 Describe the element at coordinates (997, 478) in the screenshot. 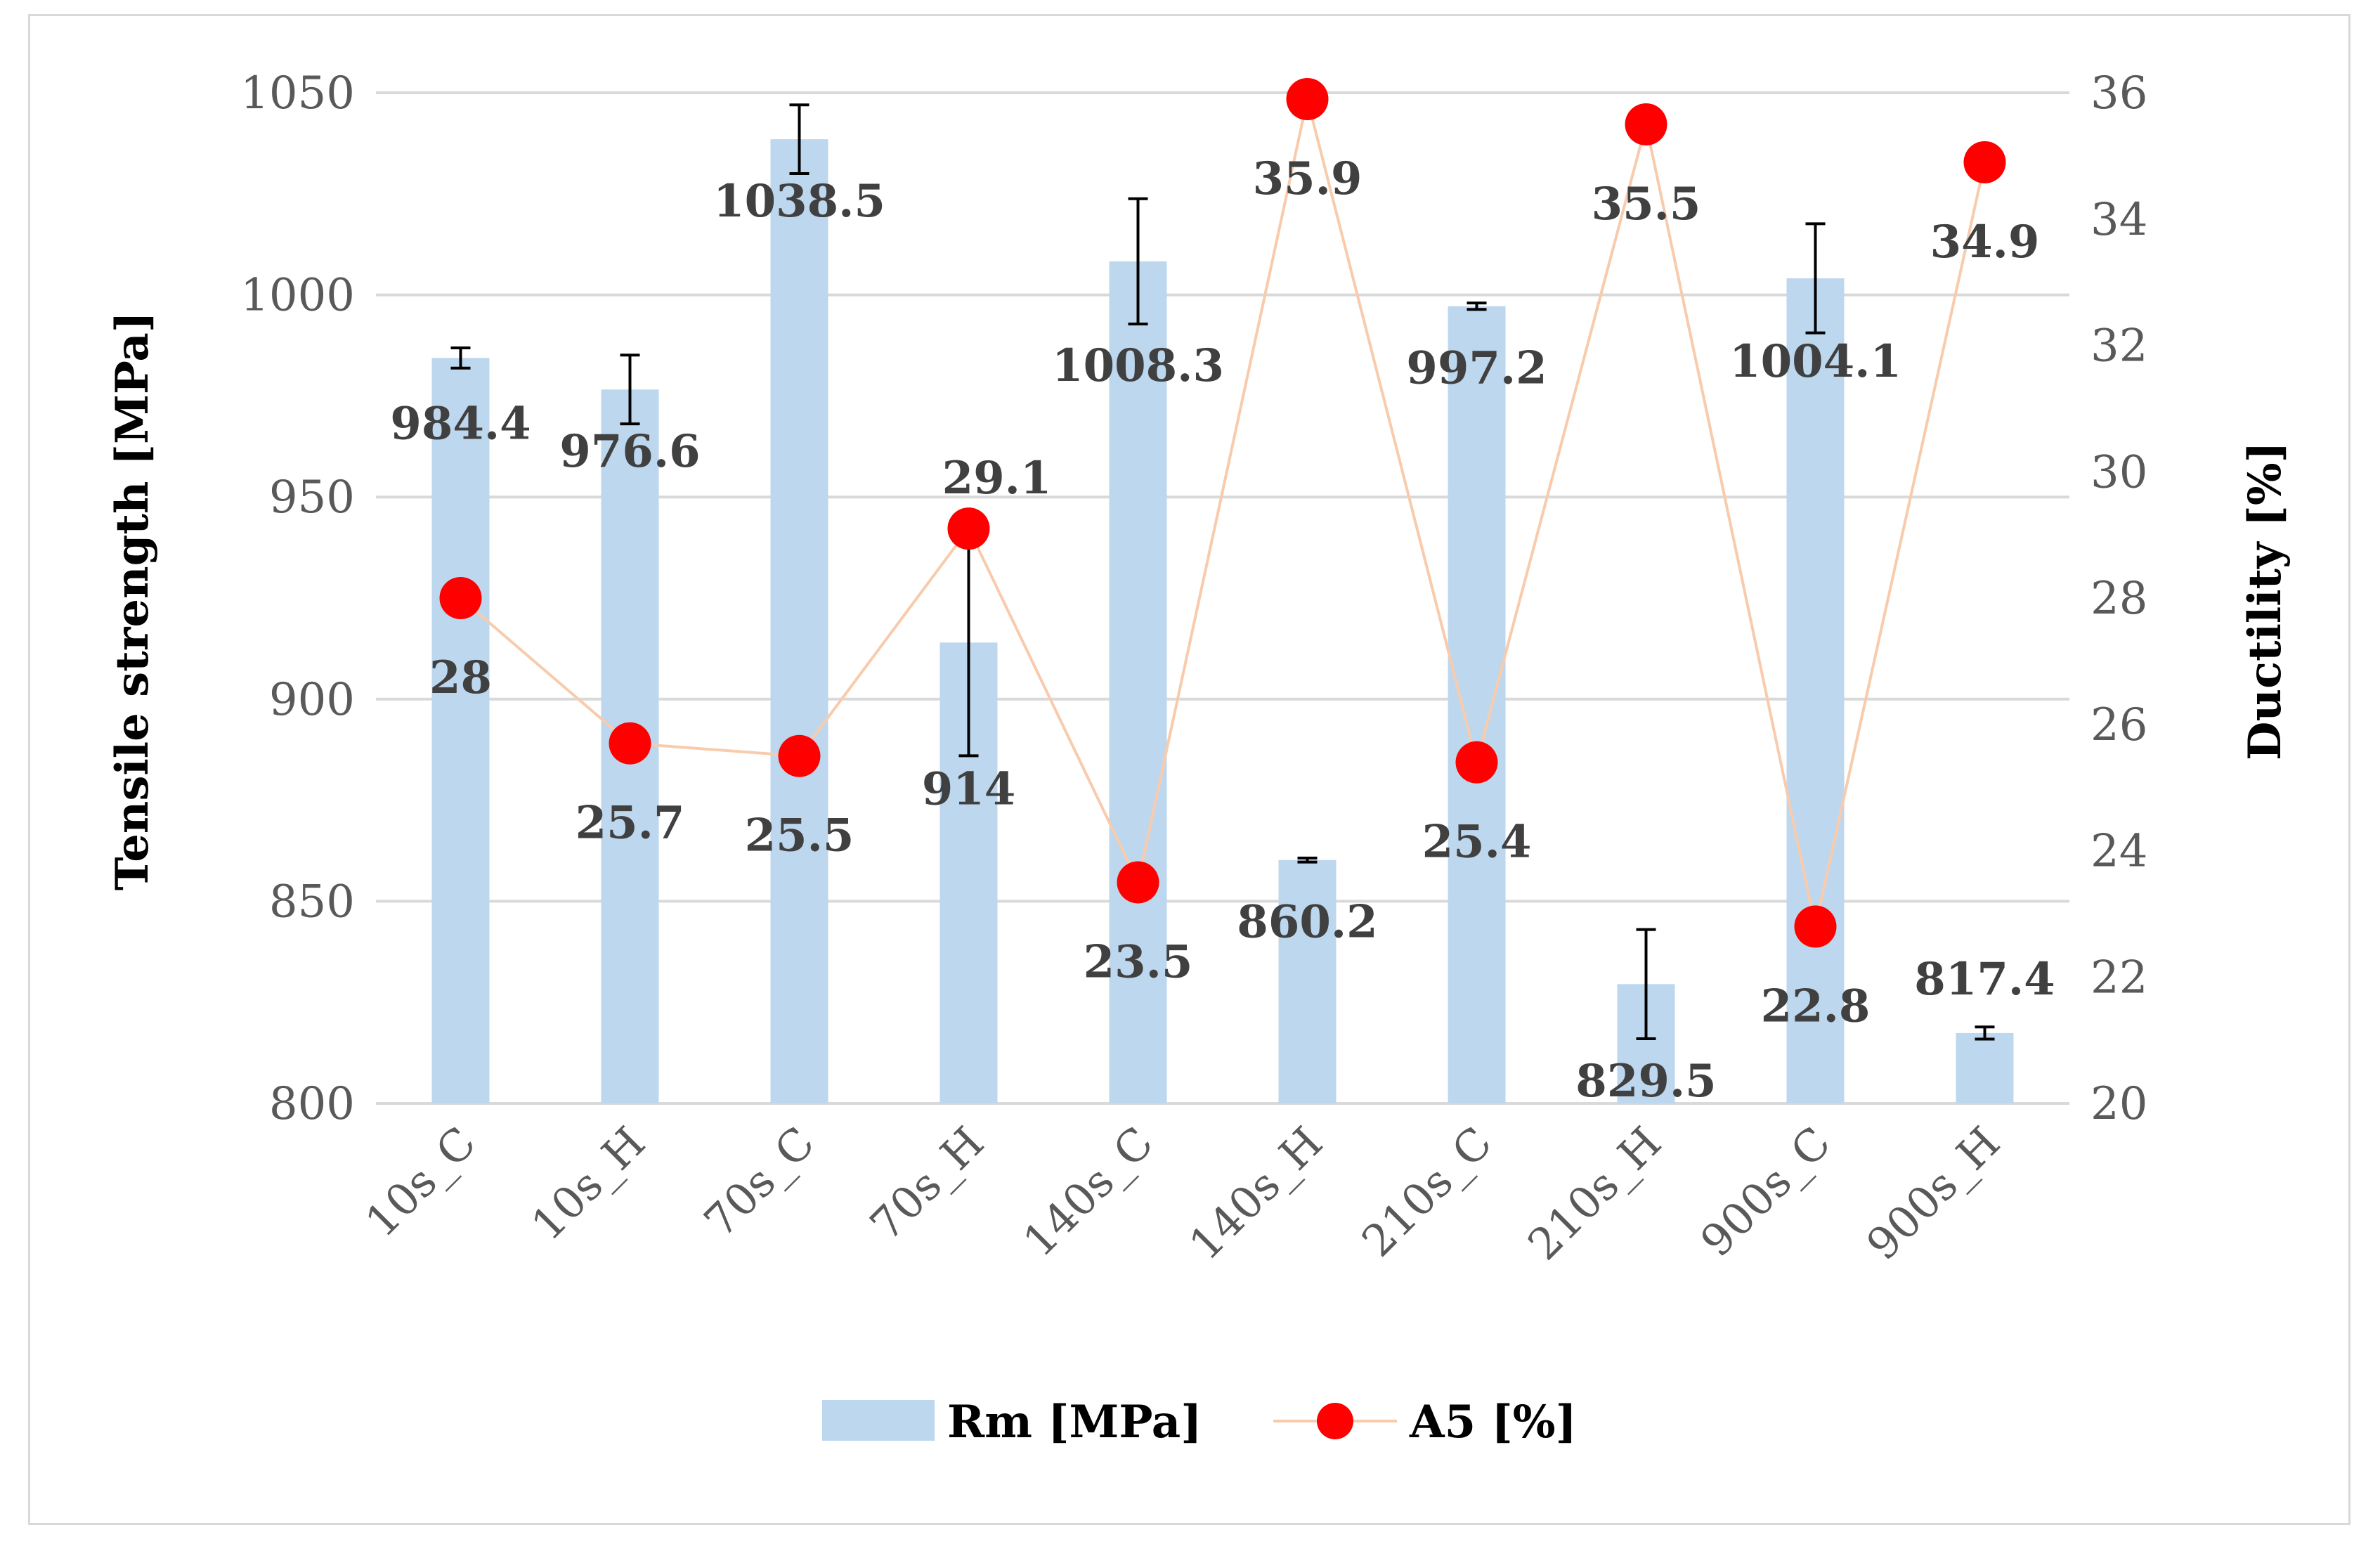

I see `a5-data-label: 29.1` at that location.